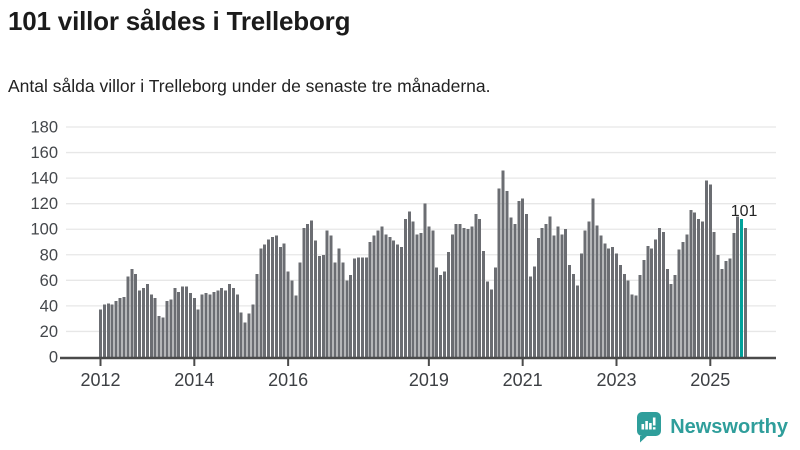  What do you see at coordinates (742, 288) in the screenshot?
I see `highlight-bar` at bounding box center [742, 288].